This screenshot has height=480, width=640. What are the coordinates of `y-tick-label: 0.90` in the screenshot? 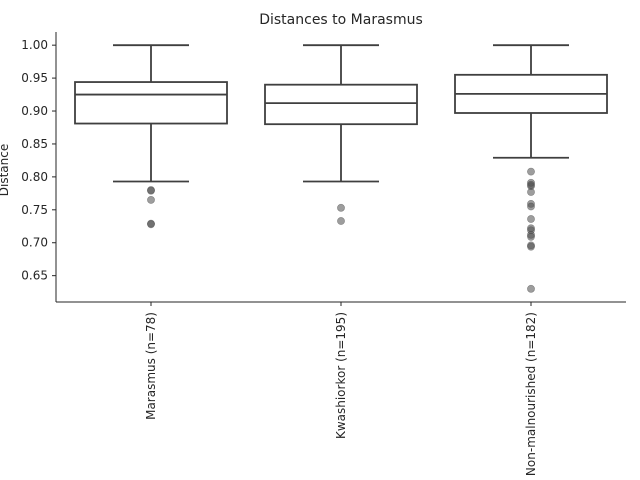 It's located at (34, 111).